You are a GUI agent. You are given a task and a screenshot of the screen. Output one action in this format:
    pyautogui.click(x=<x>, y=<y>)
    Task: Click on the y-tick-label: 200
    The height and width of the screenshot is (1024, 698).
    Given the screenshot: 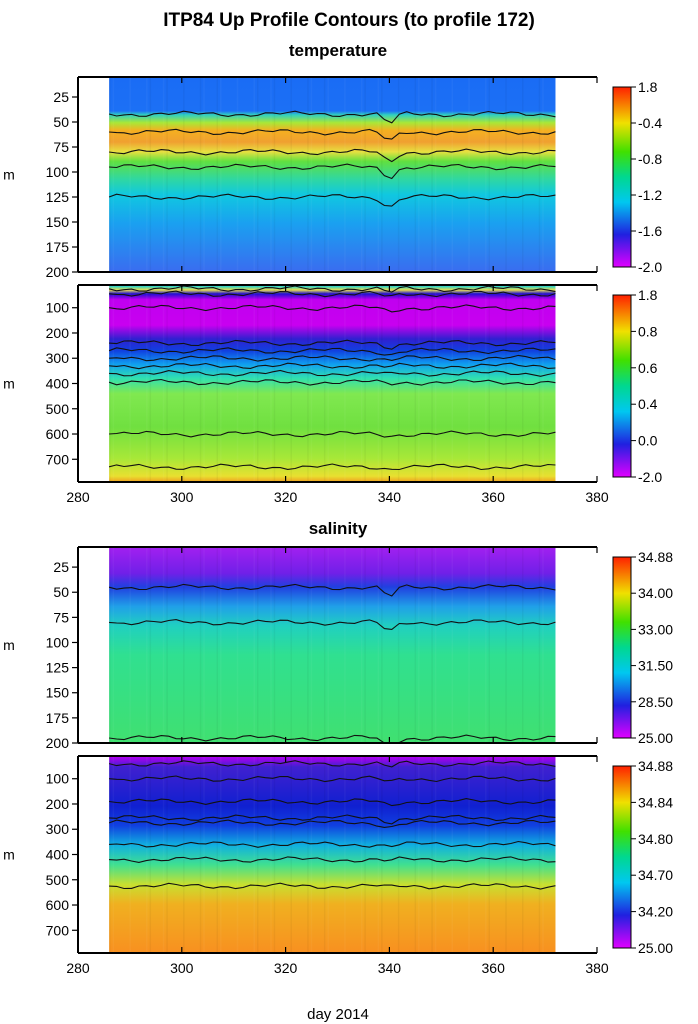 What is the action you would take?
    pyautogui.click(x=58, y=743)
    